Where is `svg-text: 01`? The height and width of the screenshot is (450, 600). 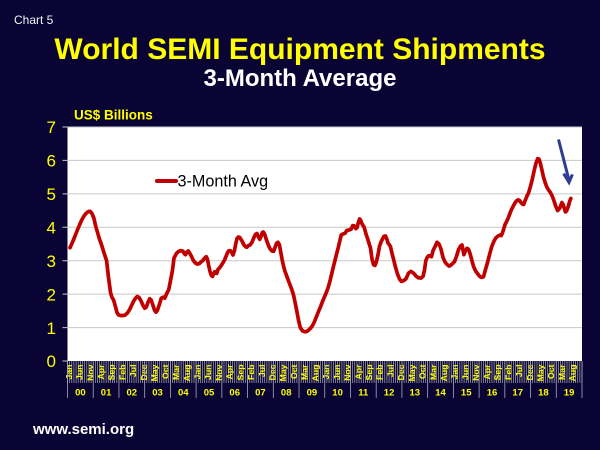 svg-text: 01 is located at coordinates (106, 393).